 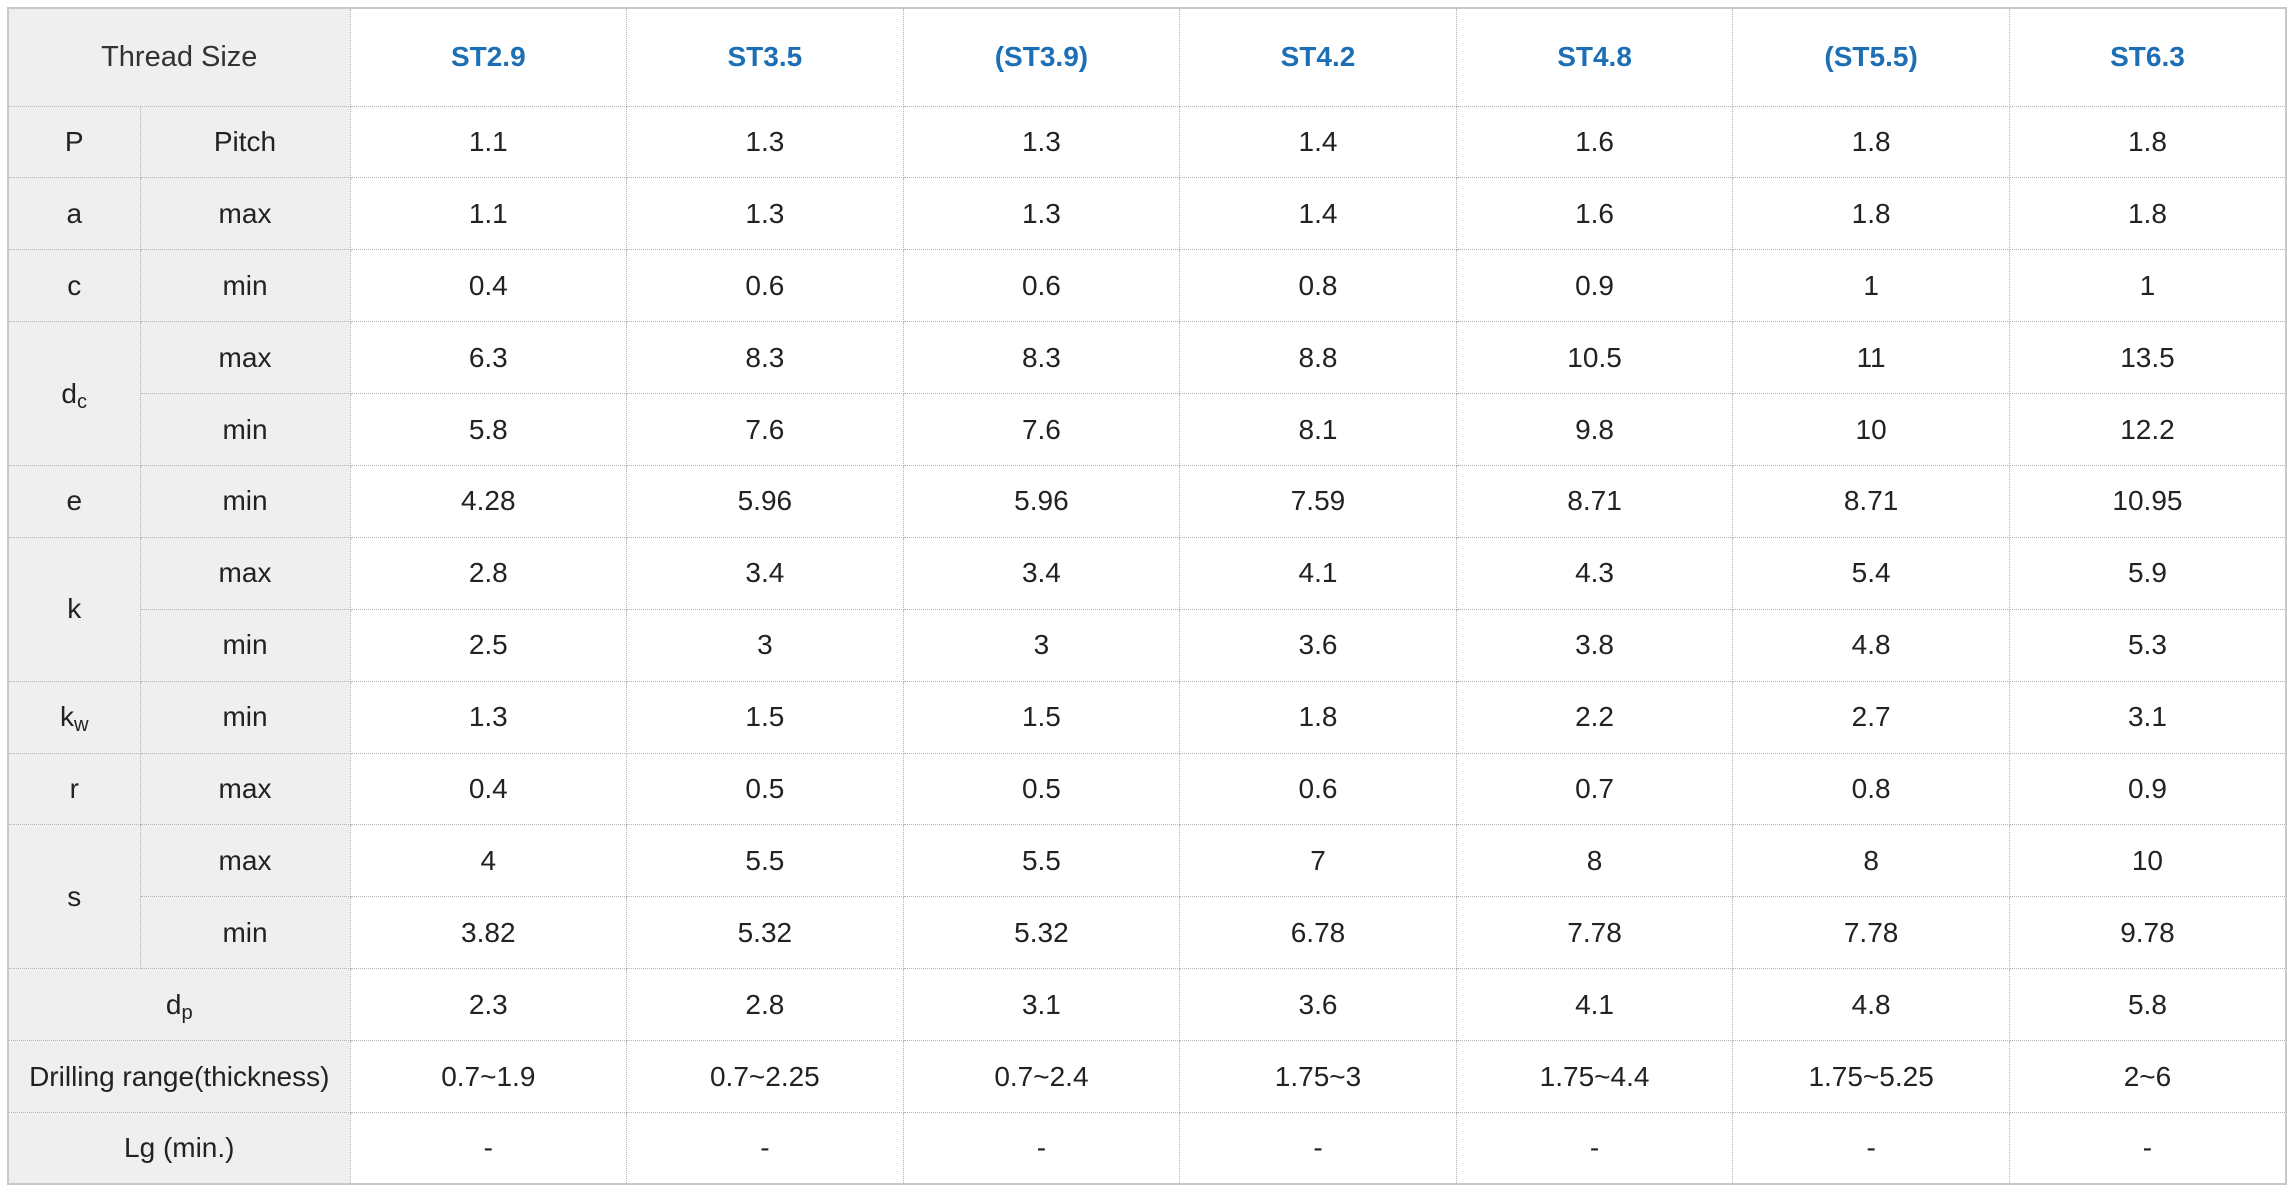 What do you see at coordinates (1041, 1076) in the screenshot?
I see `table-cell: 0.7~2.4` at bounding box center [1041, 1076].